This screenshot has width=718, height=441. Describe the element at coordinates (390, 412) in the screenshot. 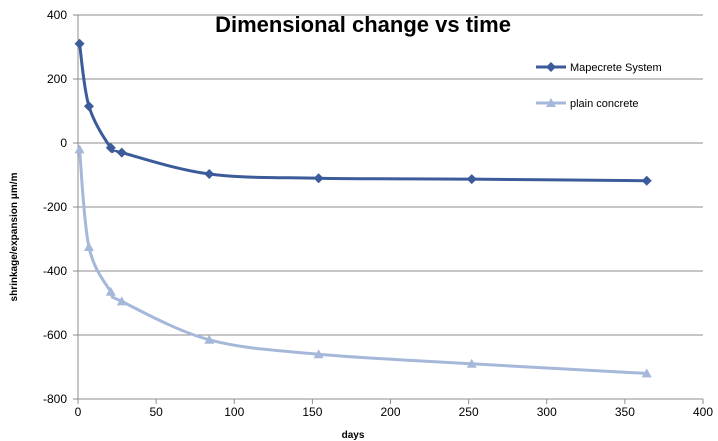

I see `x-tick-label: 200` at that location.